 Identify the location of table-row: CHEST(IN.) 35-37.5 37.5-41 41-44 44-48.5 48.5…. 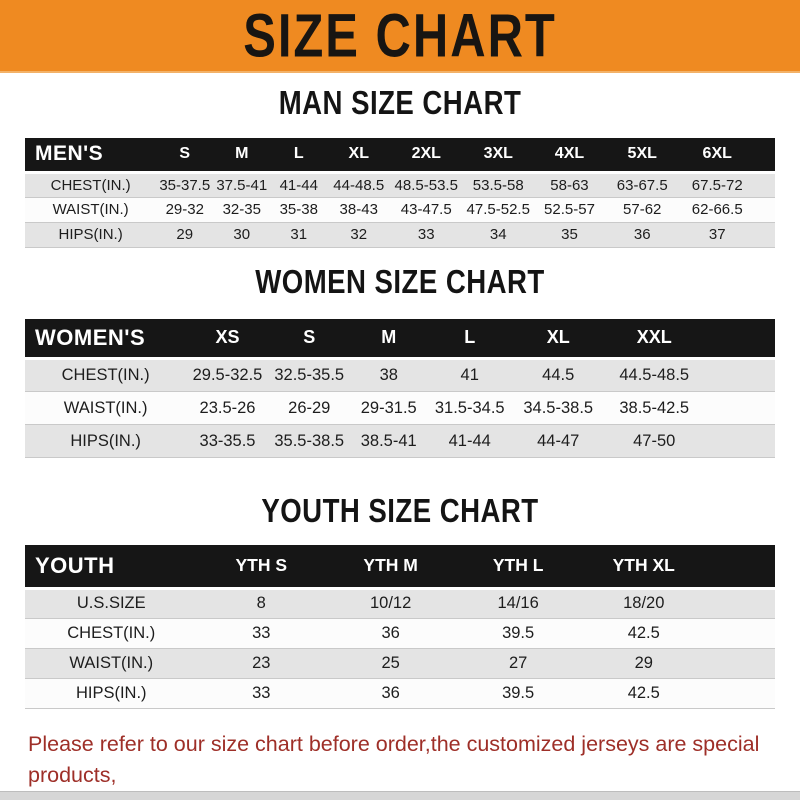
(400, 185).